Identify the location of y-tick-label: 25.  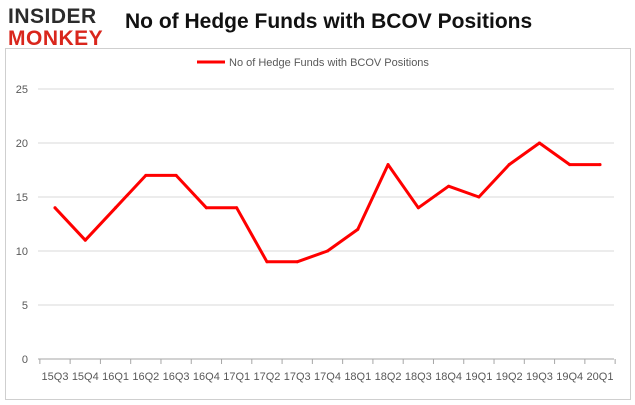
(22, 90).